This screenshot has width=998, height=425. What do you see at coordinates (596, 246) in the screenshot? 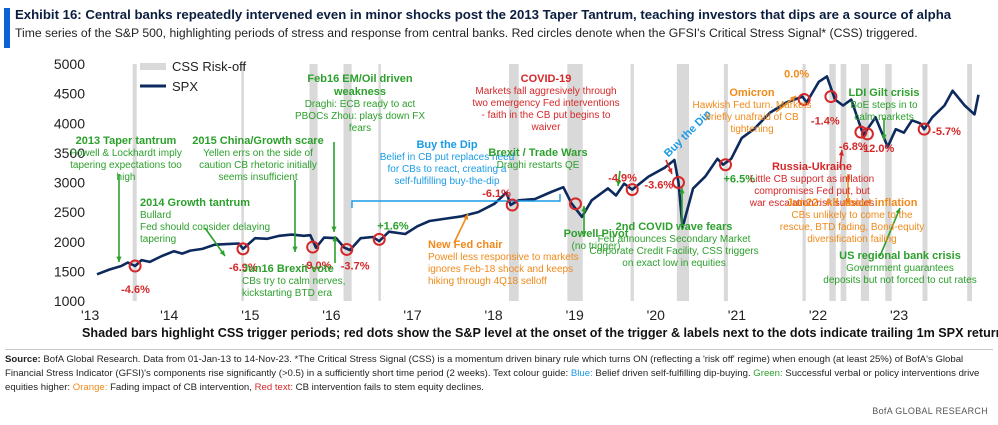
I see `annotation-text: (no trigger)` at bounding box center [596, 246].